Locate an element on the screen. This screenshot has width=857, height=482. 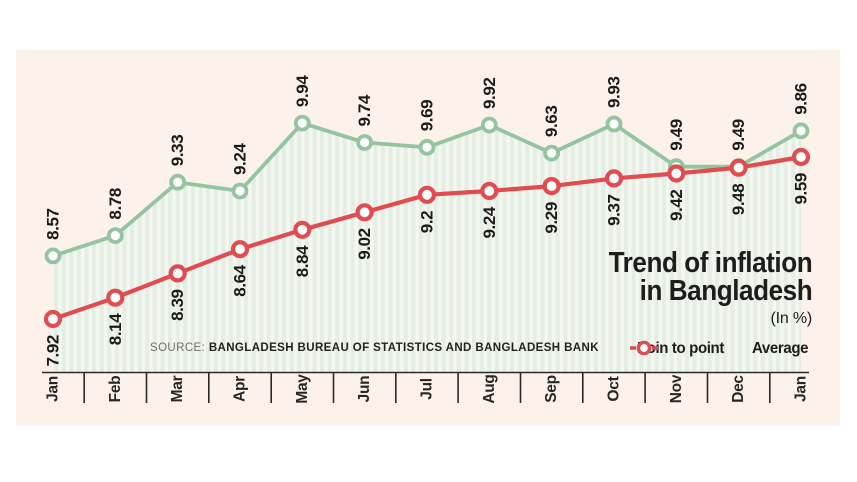
svg-text: 9.48 is located at coordinates (738, 200).